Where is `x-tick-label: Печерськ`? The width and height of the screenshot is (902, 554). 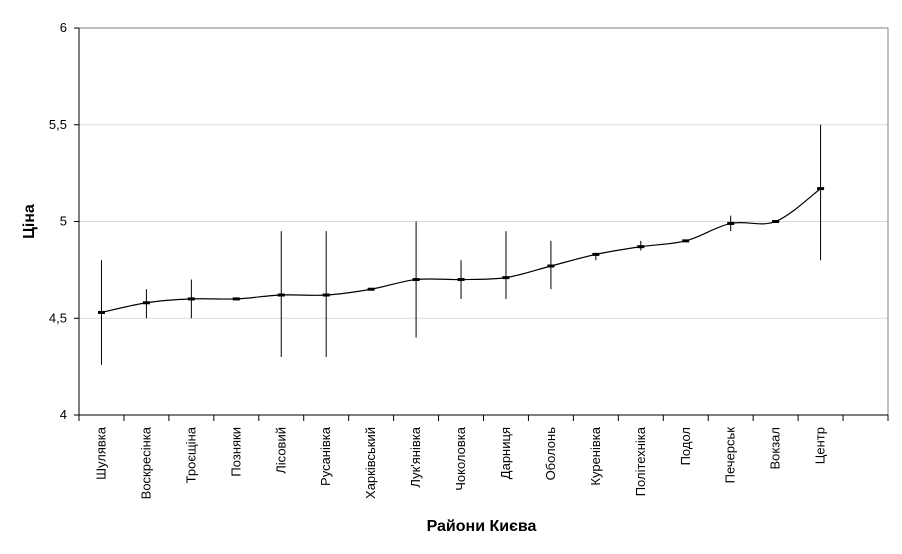 x-tick-label: Печерськ is located at coordinates (730, 455).